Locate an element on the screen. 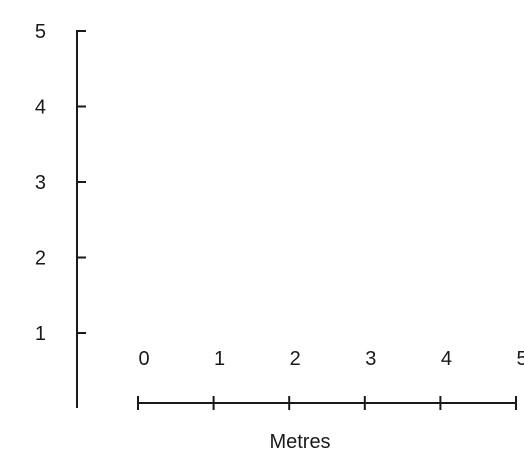  y-tick-label: 4 is located at coordinates (40, 108).